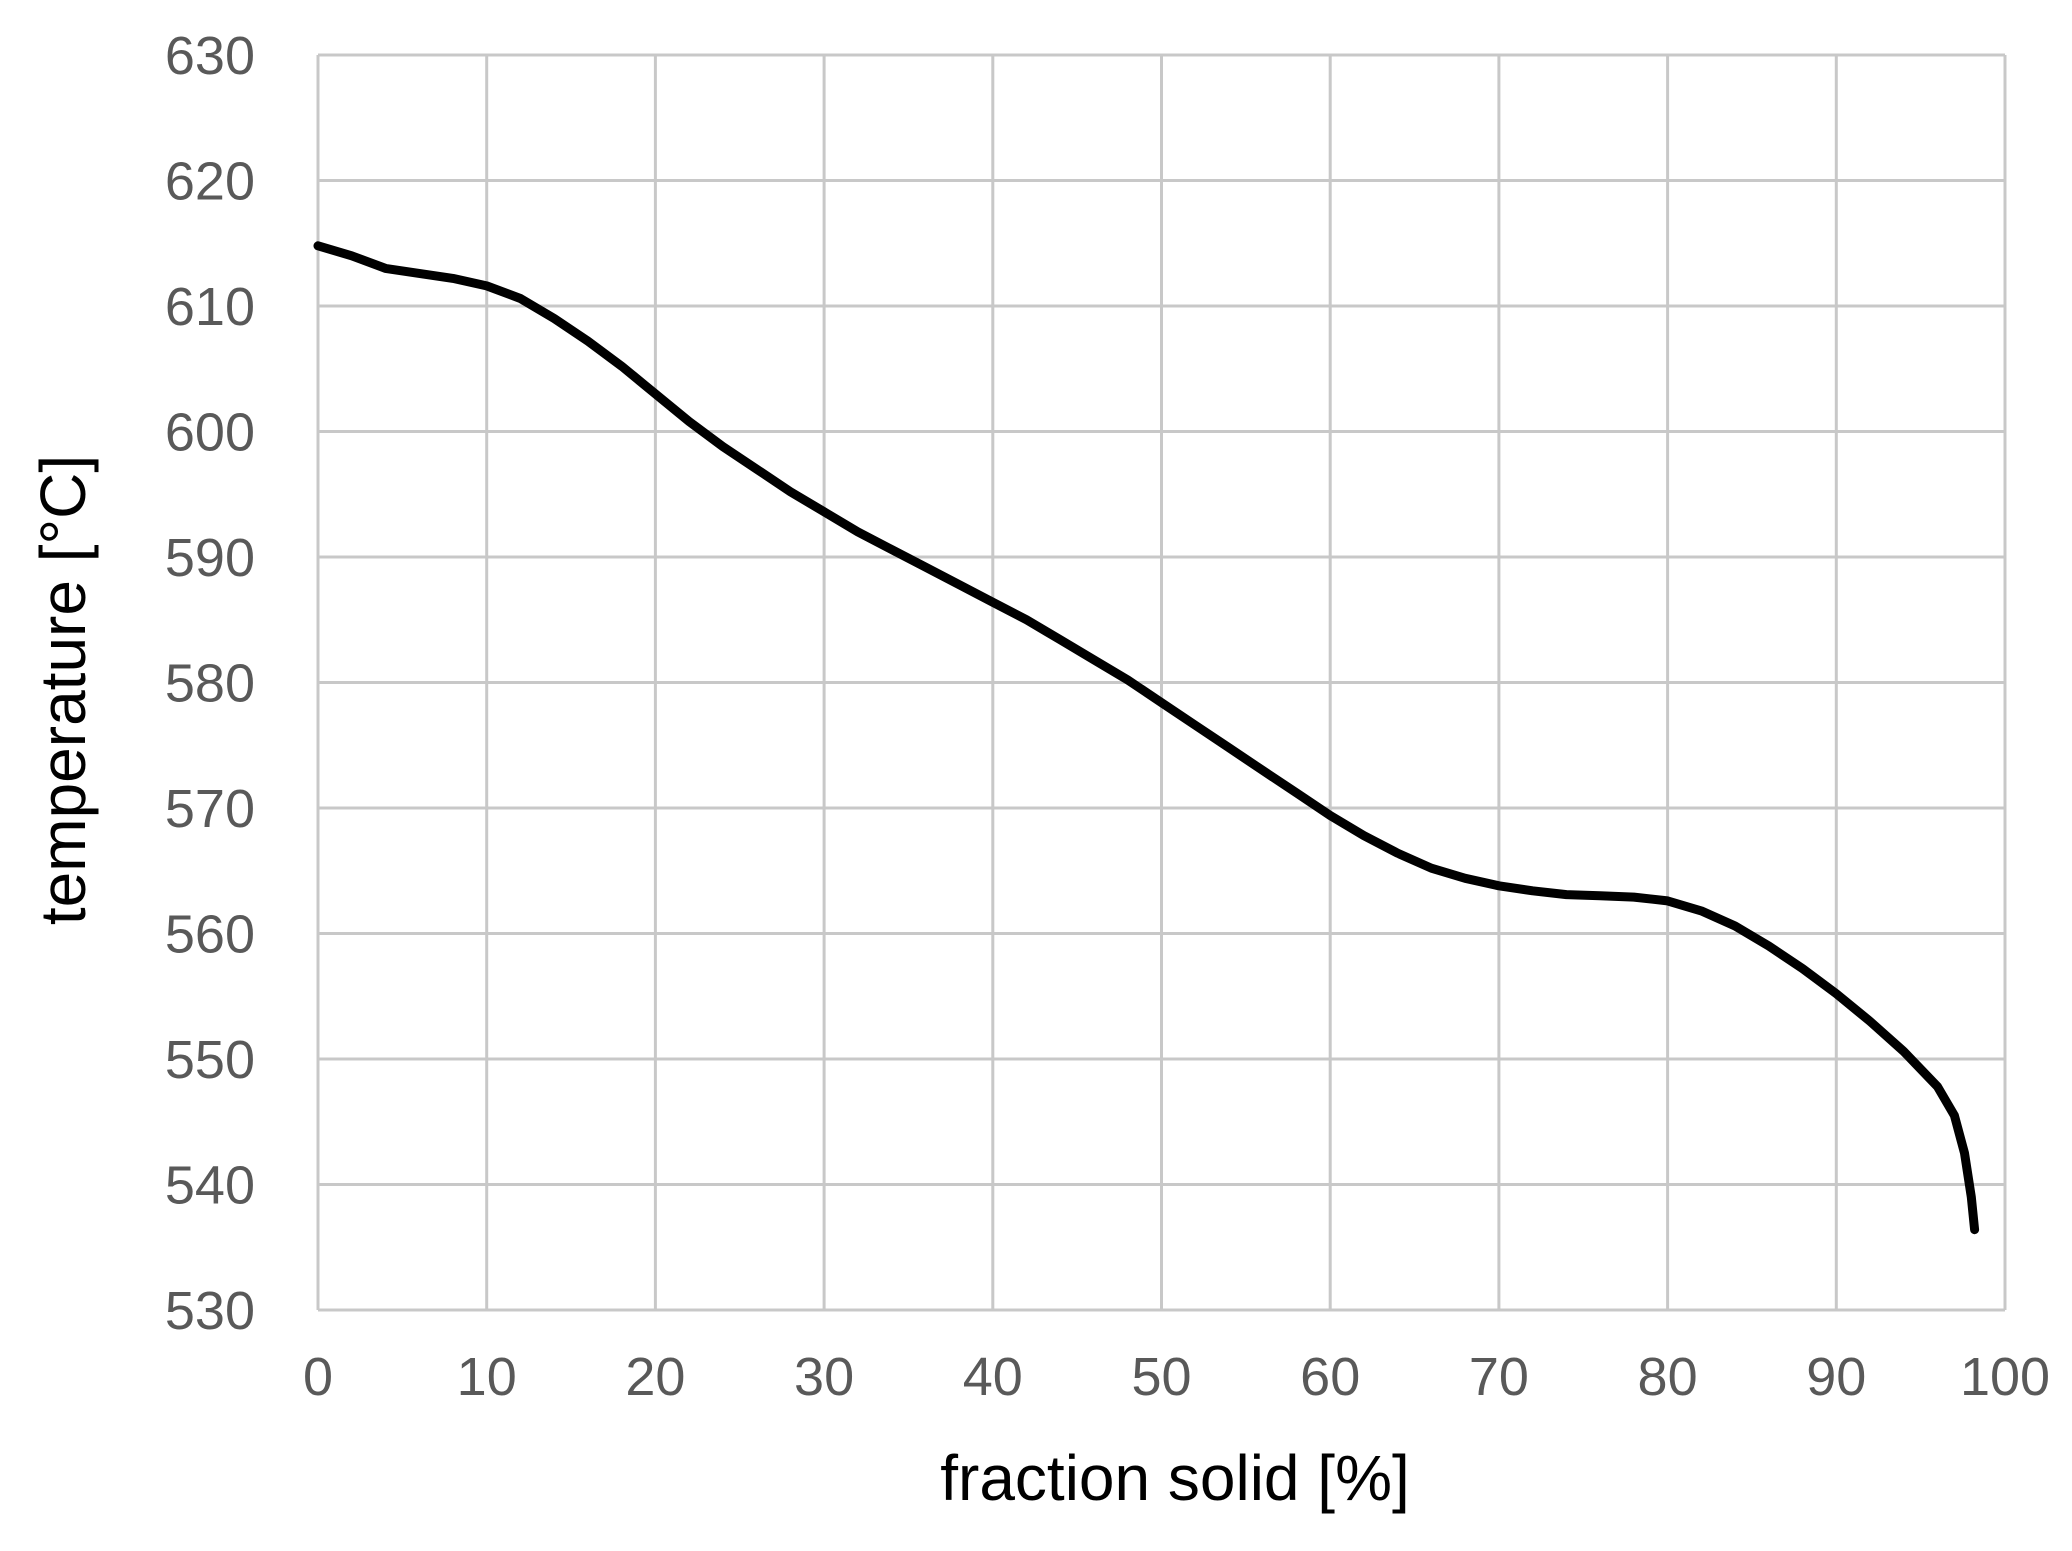  Describe the element at coordinates (210, 433) in the screenshot. I see `y-tick-label-600: 600` at that location.